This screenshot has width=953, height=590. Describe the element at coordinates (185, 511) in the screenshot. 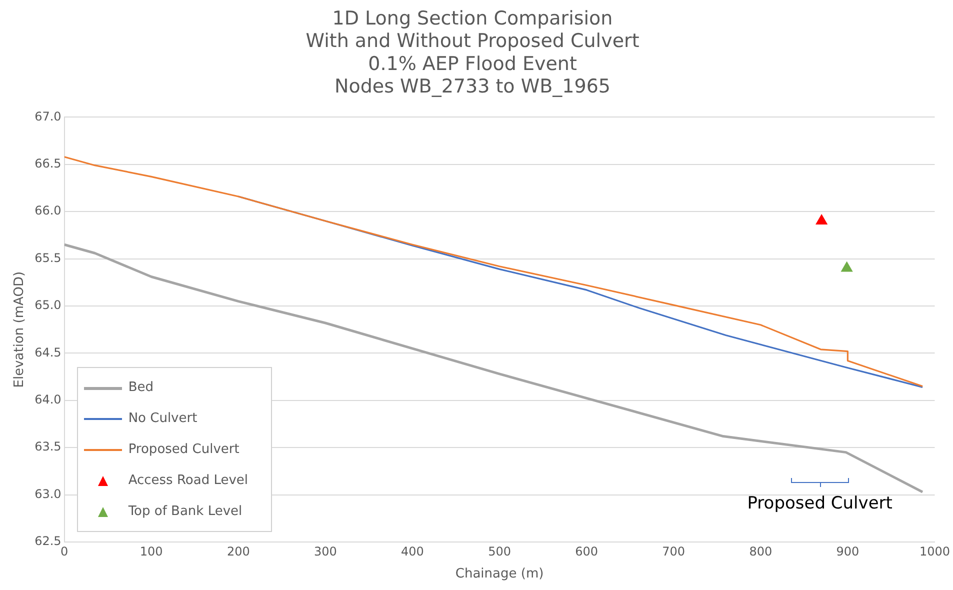

I see `legend-label: Top of Bank Level` at that location.